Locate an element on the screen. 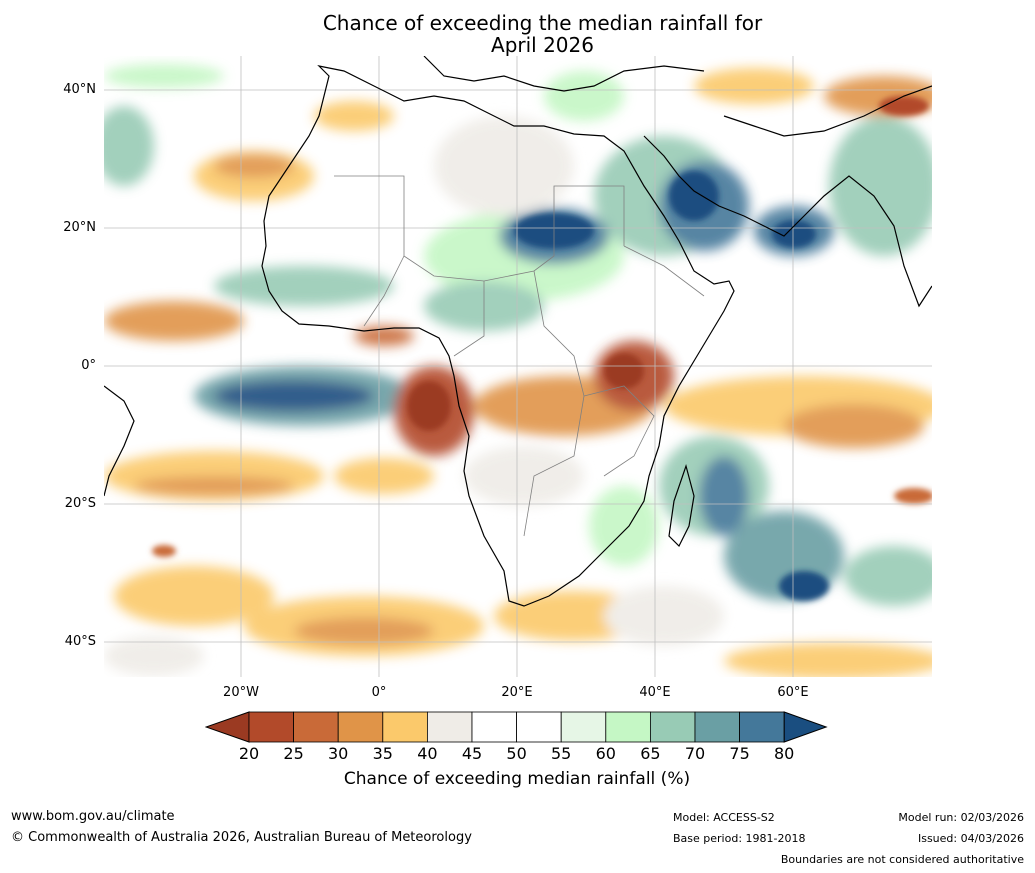  lat-label-40s: 40°S is located at coordinates (80, 641).